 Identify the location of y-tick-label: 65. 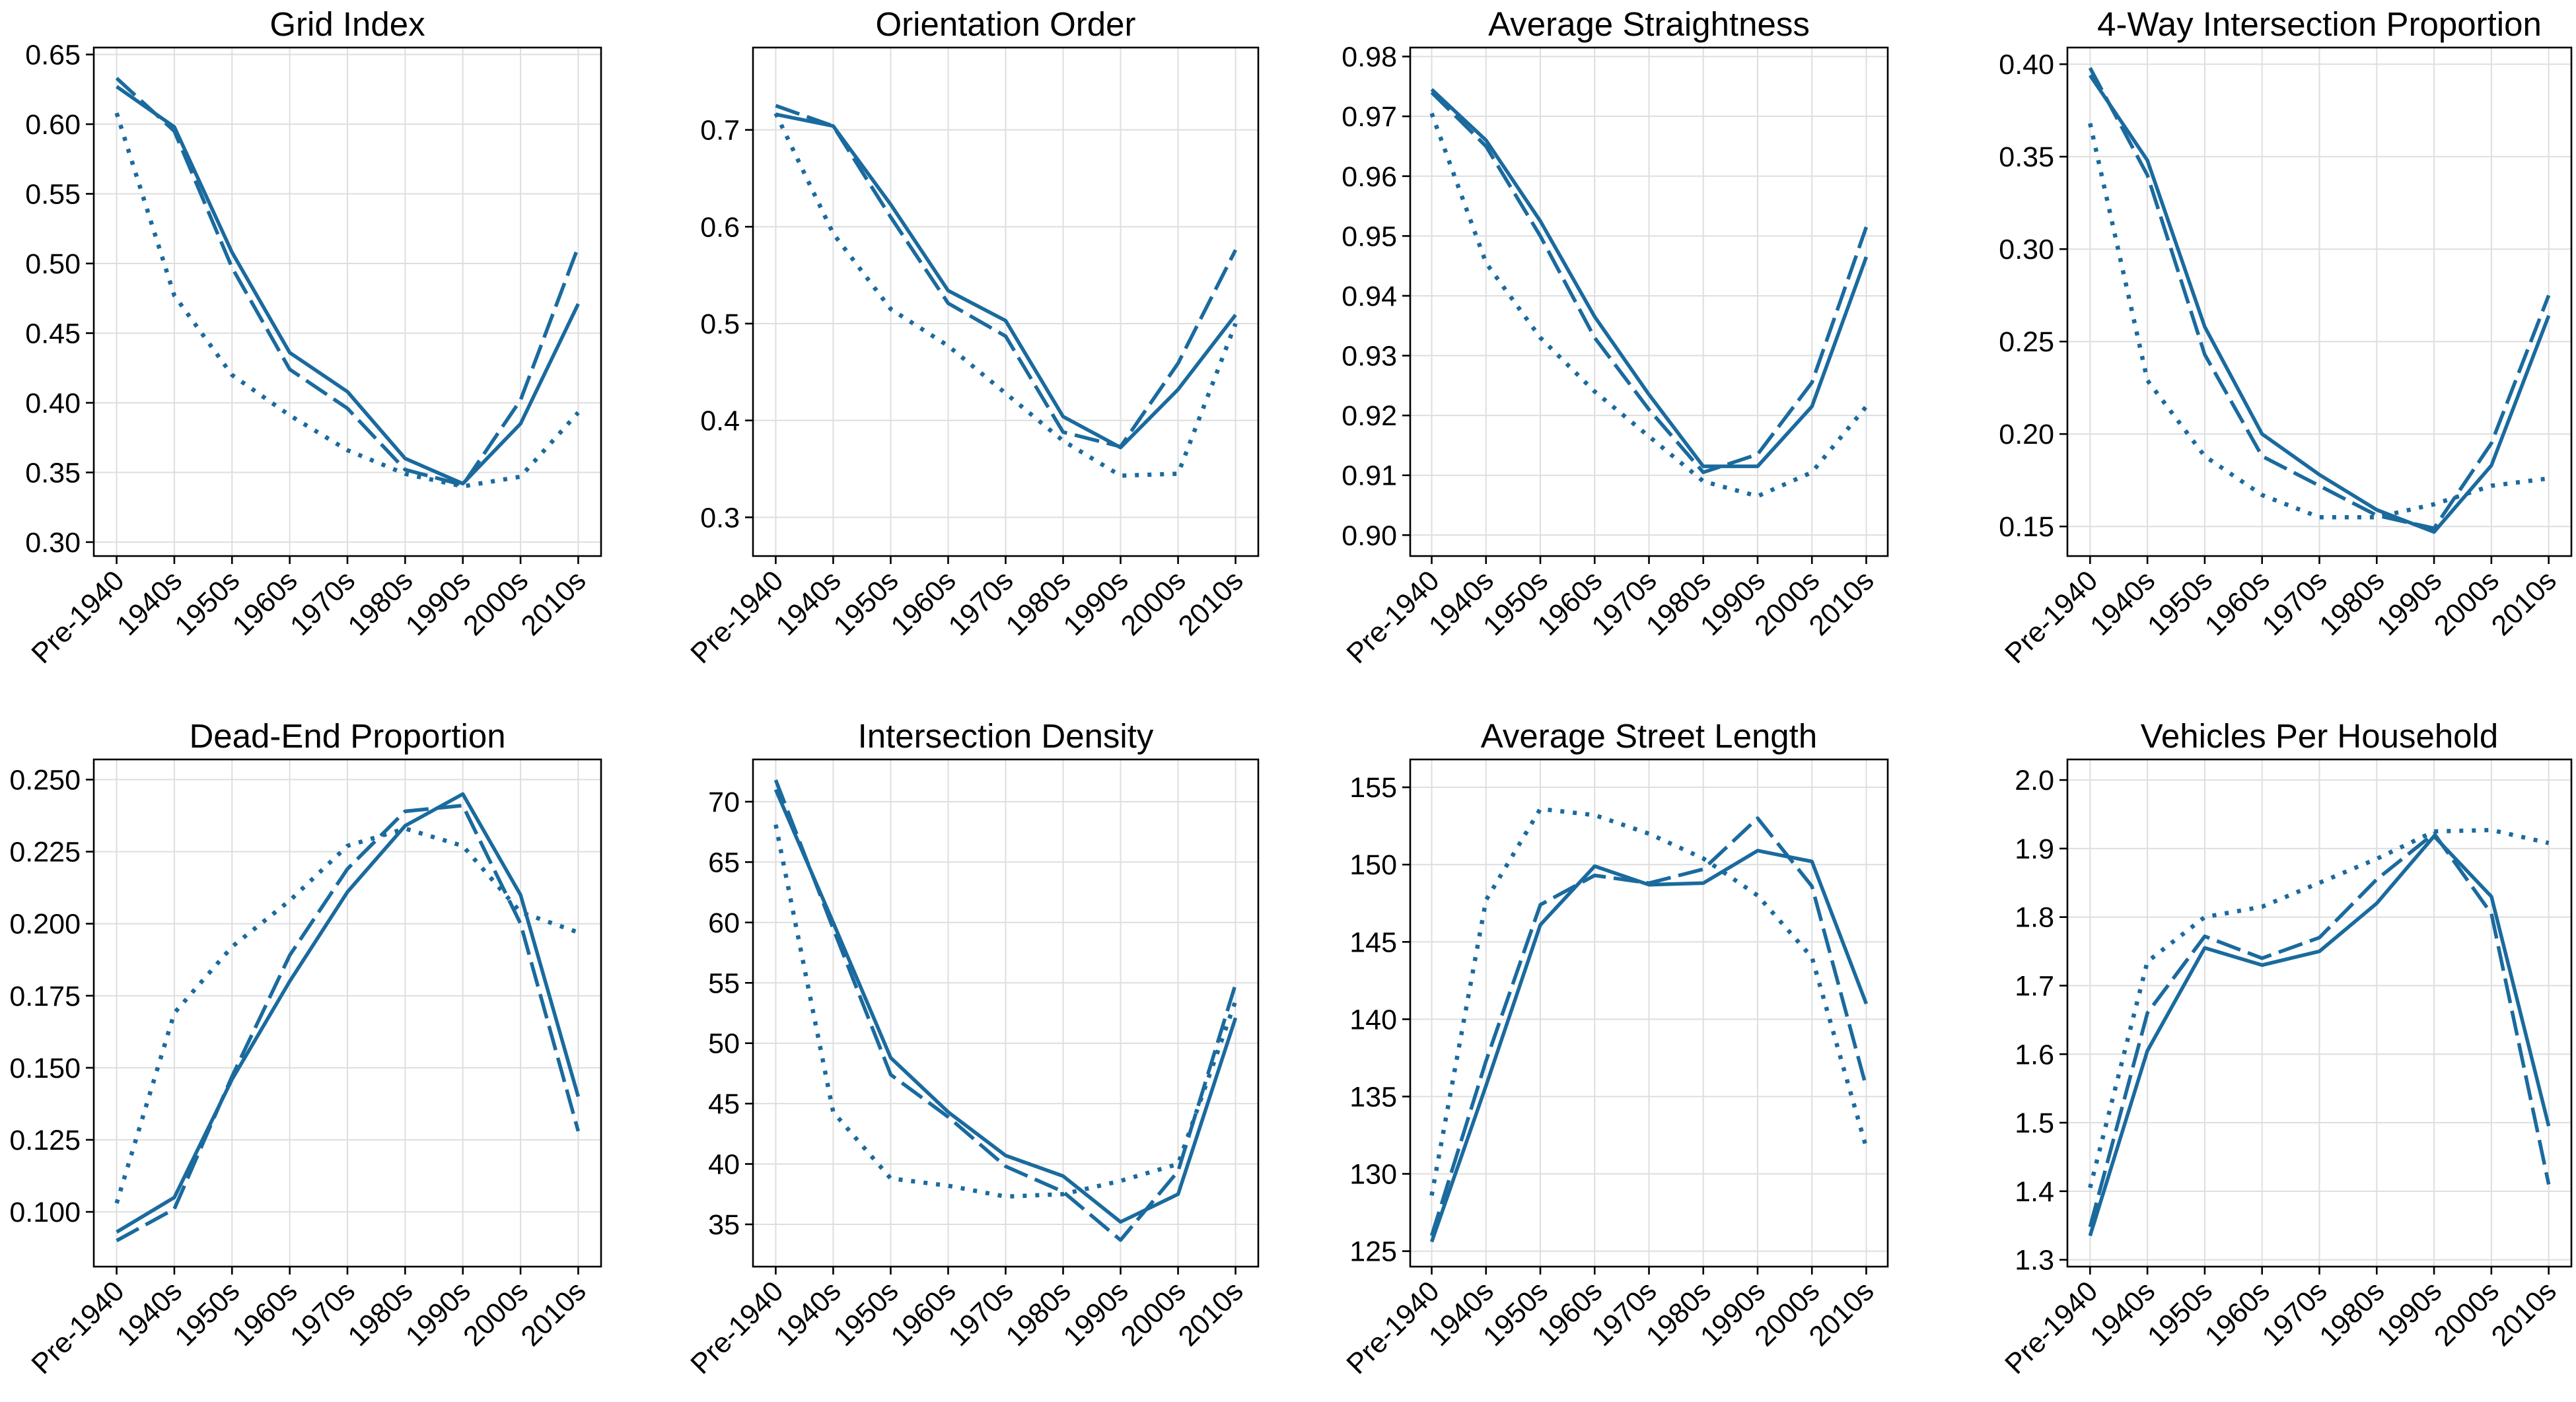
(724, 862).